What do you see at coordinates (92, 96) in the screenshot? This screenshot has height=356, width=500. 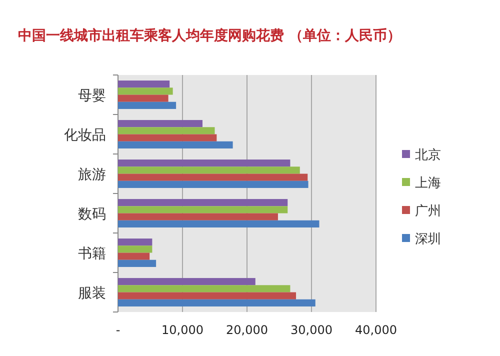 I see `y-tick-label: 母婴` at bounding box center [92, 96].